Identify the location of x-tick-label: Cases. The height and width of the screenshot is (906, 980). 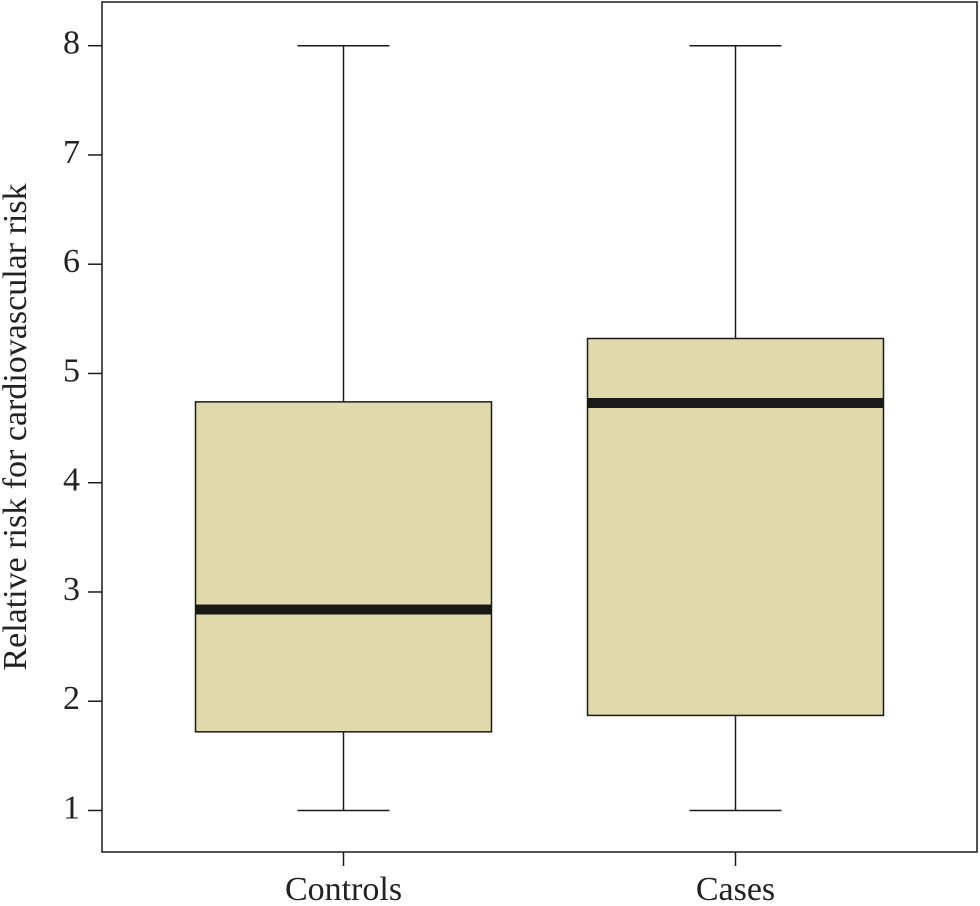
(735, 888).